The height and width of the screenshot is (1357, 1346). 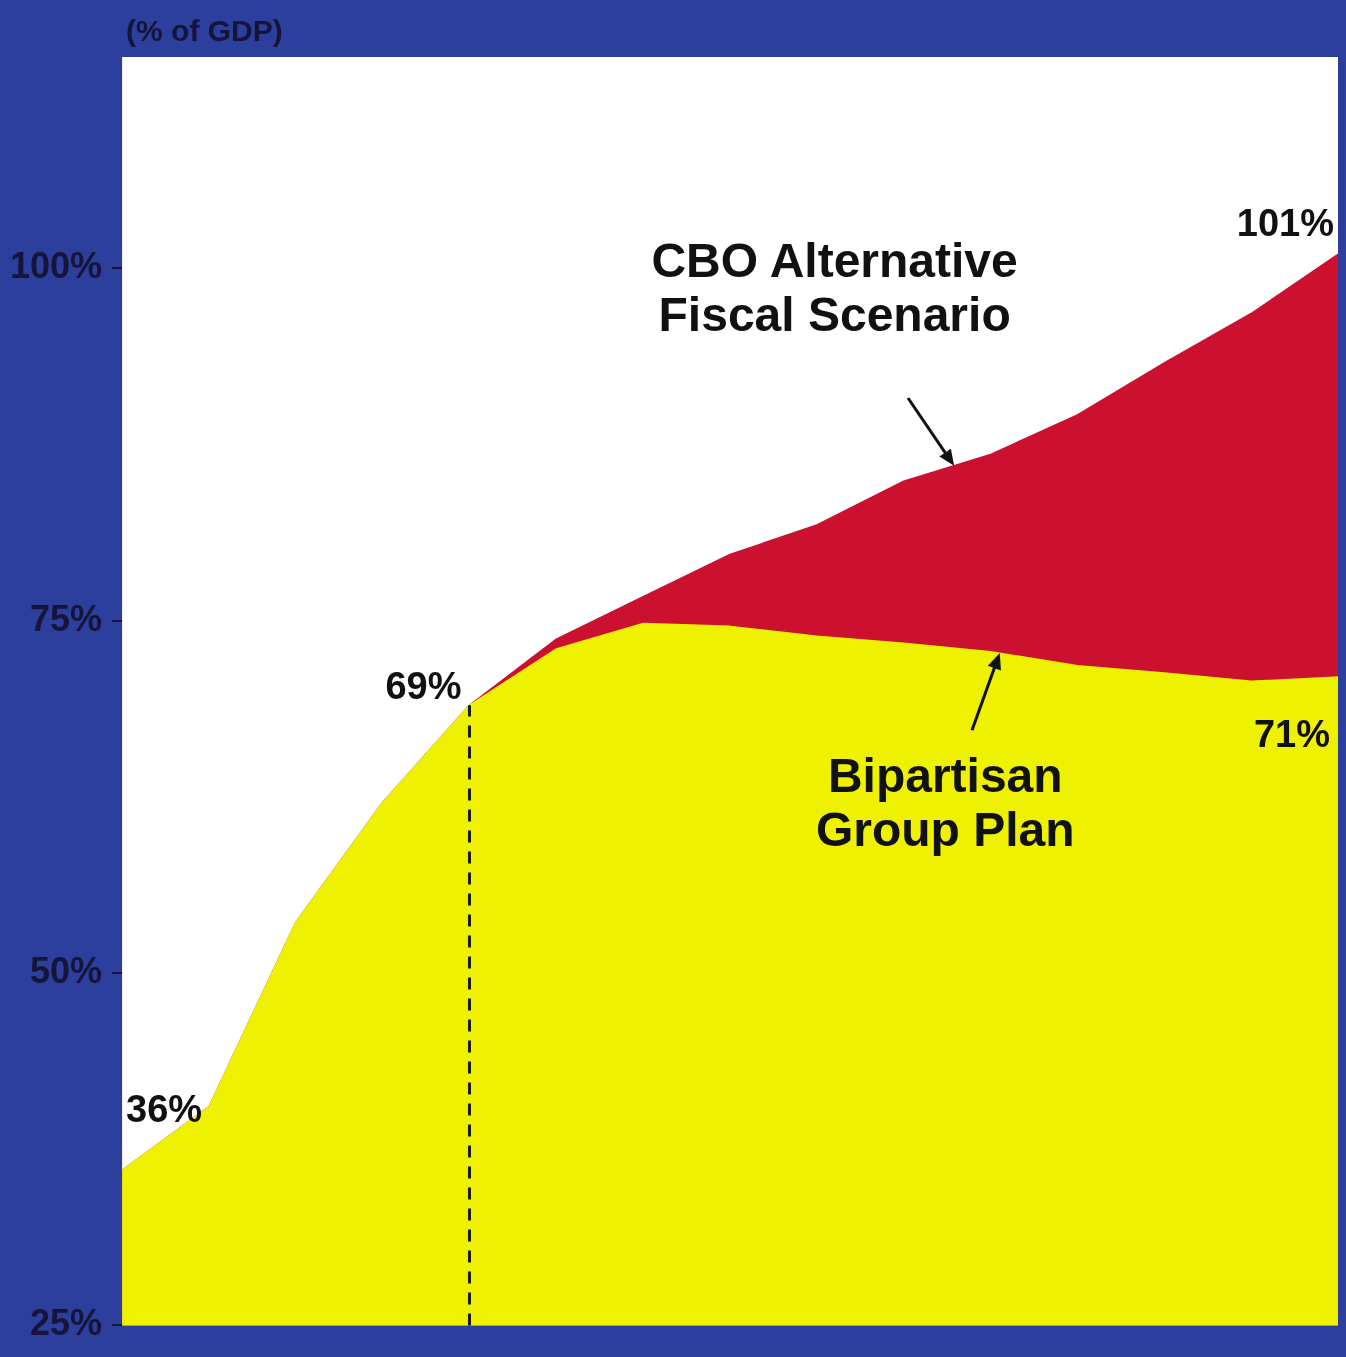 I want to click on data-label: 36%, so click(x=164, y=1109).